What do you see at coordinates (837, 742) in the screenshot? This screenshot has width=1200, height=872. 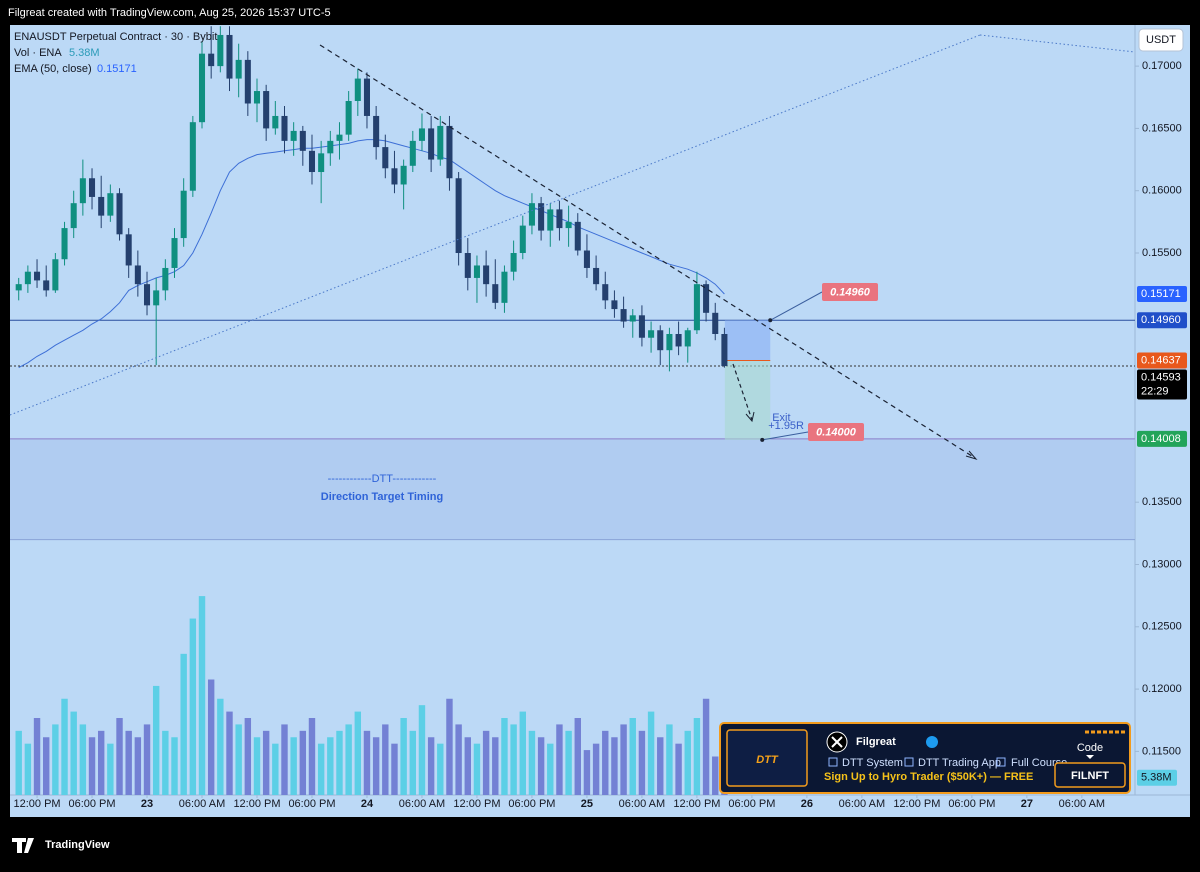 I see `x-glyph` at bounding box center [837, 742].